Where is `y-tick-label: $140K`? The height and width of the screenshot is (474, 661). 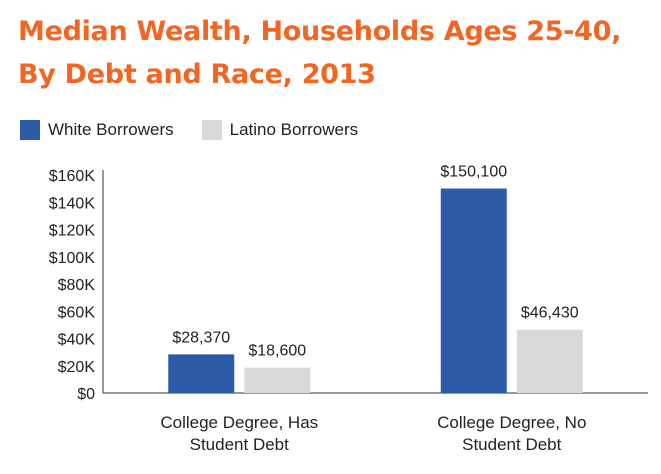 y-tick-label: $140K is located at coordinates (72, 203).